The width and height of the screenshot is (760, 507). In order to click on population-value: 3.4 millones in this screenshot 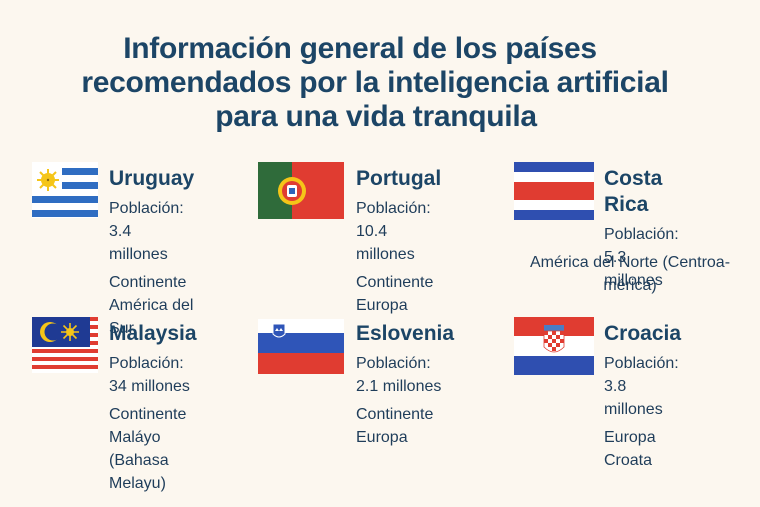, I will do `click(138, 243)`.